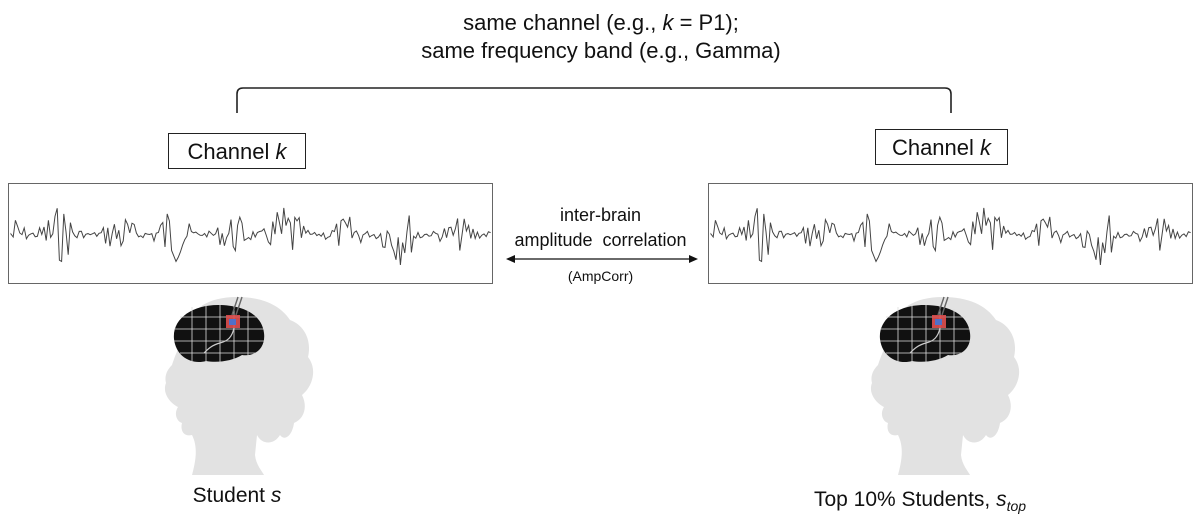  Describe the element at coordinates (920, 501) in the screenshot. I see `right-caption: Top 10% Students, stop` at that location.